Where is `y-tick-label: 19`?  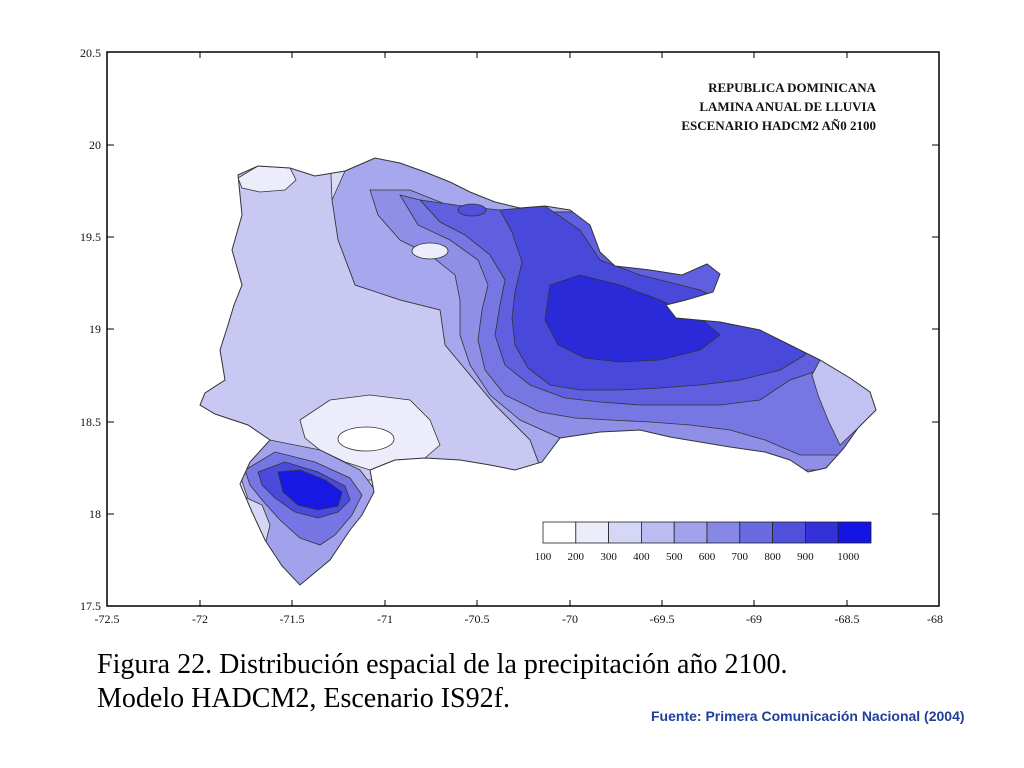
y-tick-label: 19 is located at coordinates (95, 329).